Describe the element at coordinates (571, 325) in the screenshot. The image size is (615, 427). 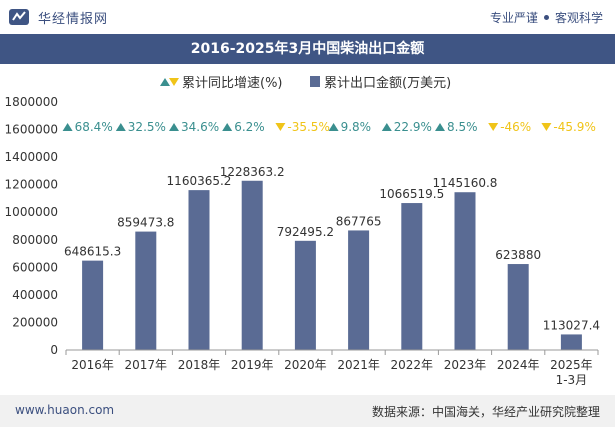
I see `data-label: 113027.4` at that location.